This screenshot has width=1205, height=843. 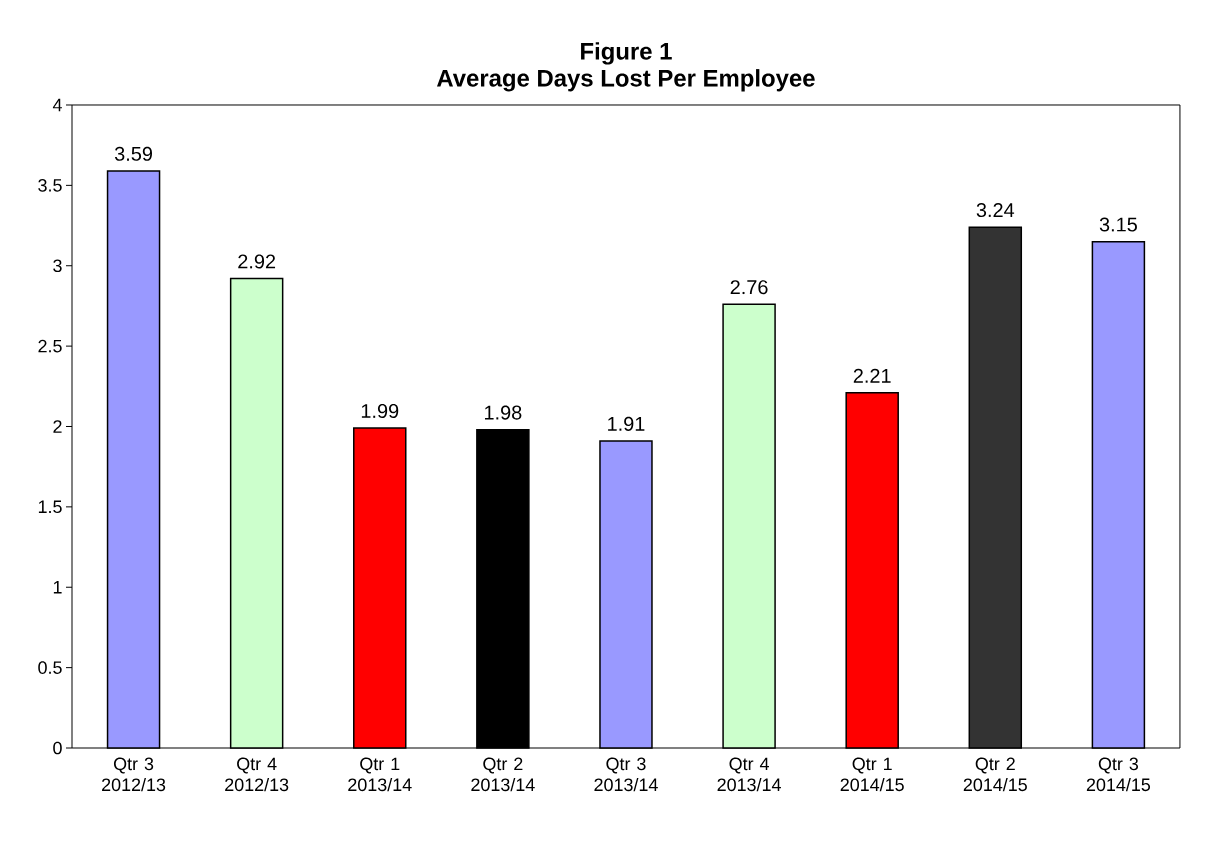 I want to click on y-tick-label: 2.5, so click(x=50, y=346).